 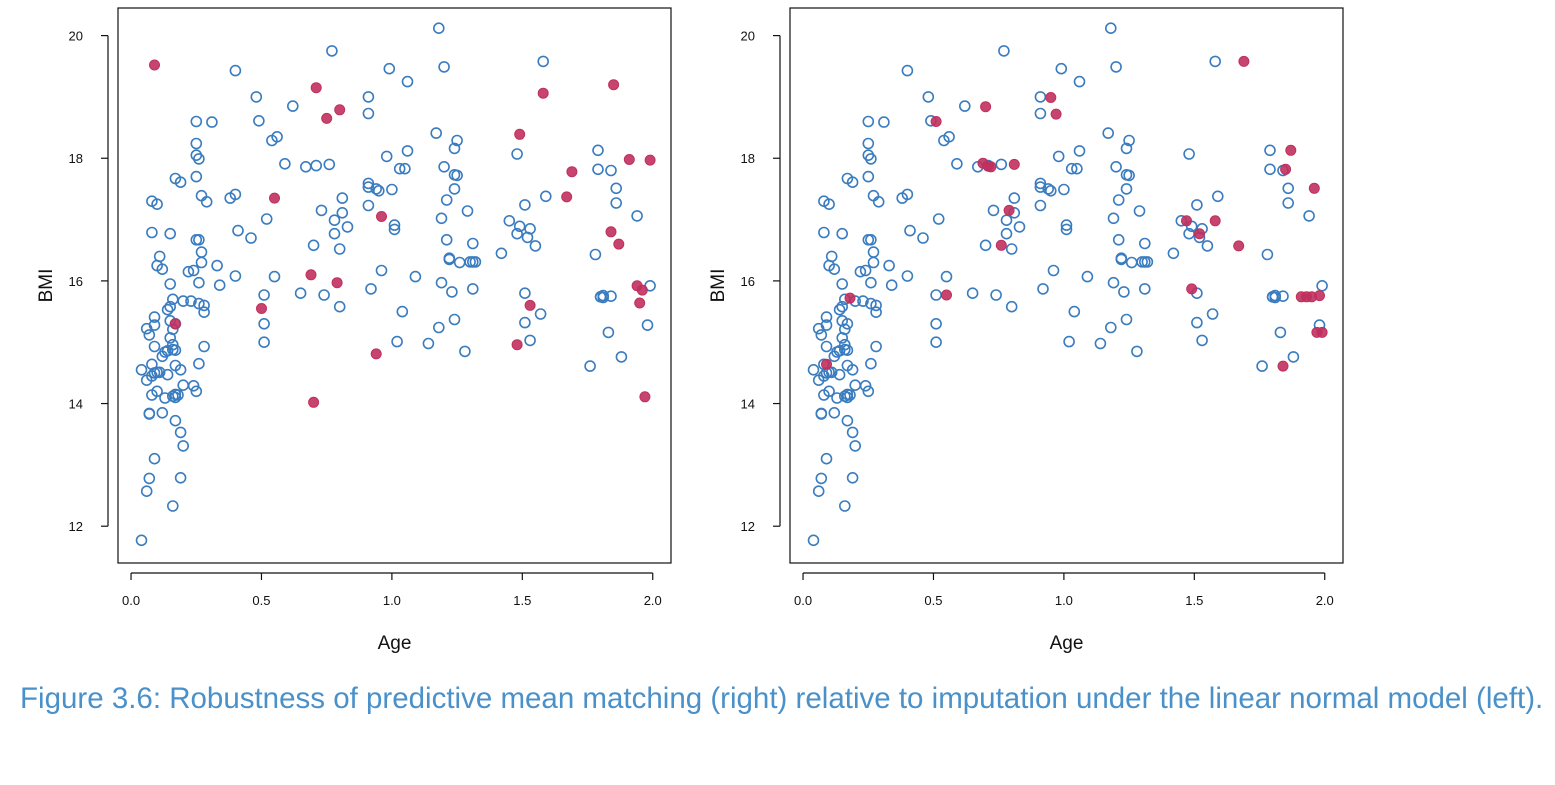 What do you see at coordinates (392, 590) in the screenshot?
I see `x-axis-left: 0.0 0.5 1.0 1.5 2.0` at bounding box center [392, 590].